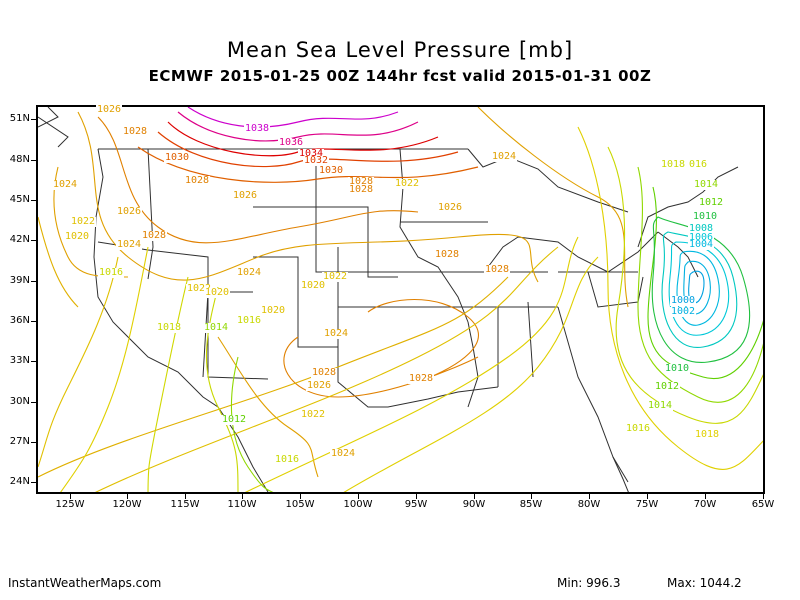 The width and height of the screenshot is (800, 600). I want to click on lat-label: 48N, so click(19, 159).